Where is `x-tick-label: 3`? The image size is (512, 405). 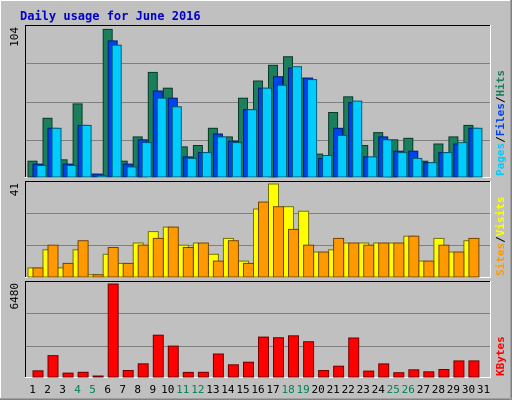
x-tick-label: 3 is located at coordinates (62, 389).